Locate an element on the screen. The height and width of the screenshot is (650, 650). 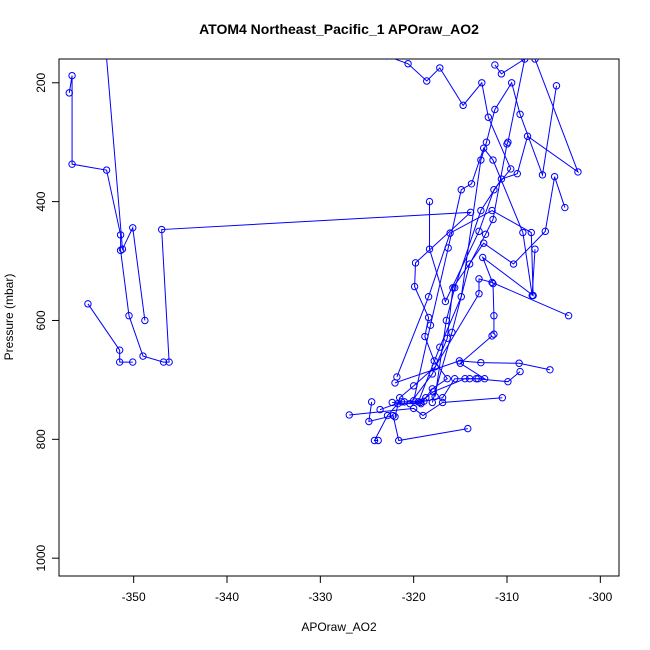
y-axis-label: Pressure (mbar) is located at coordinates (9, 317).